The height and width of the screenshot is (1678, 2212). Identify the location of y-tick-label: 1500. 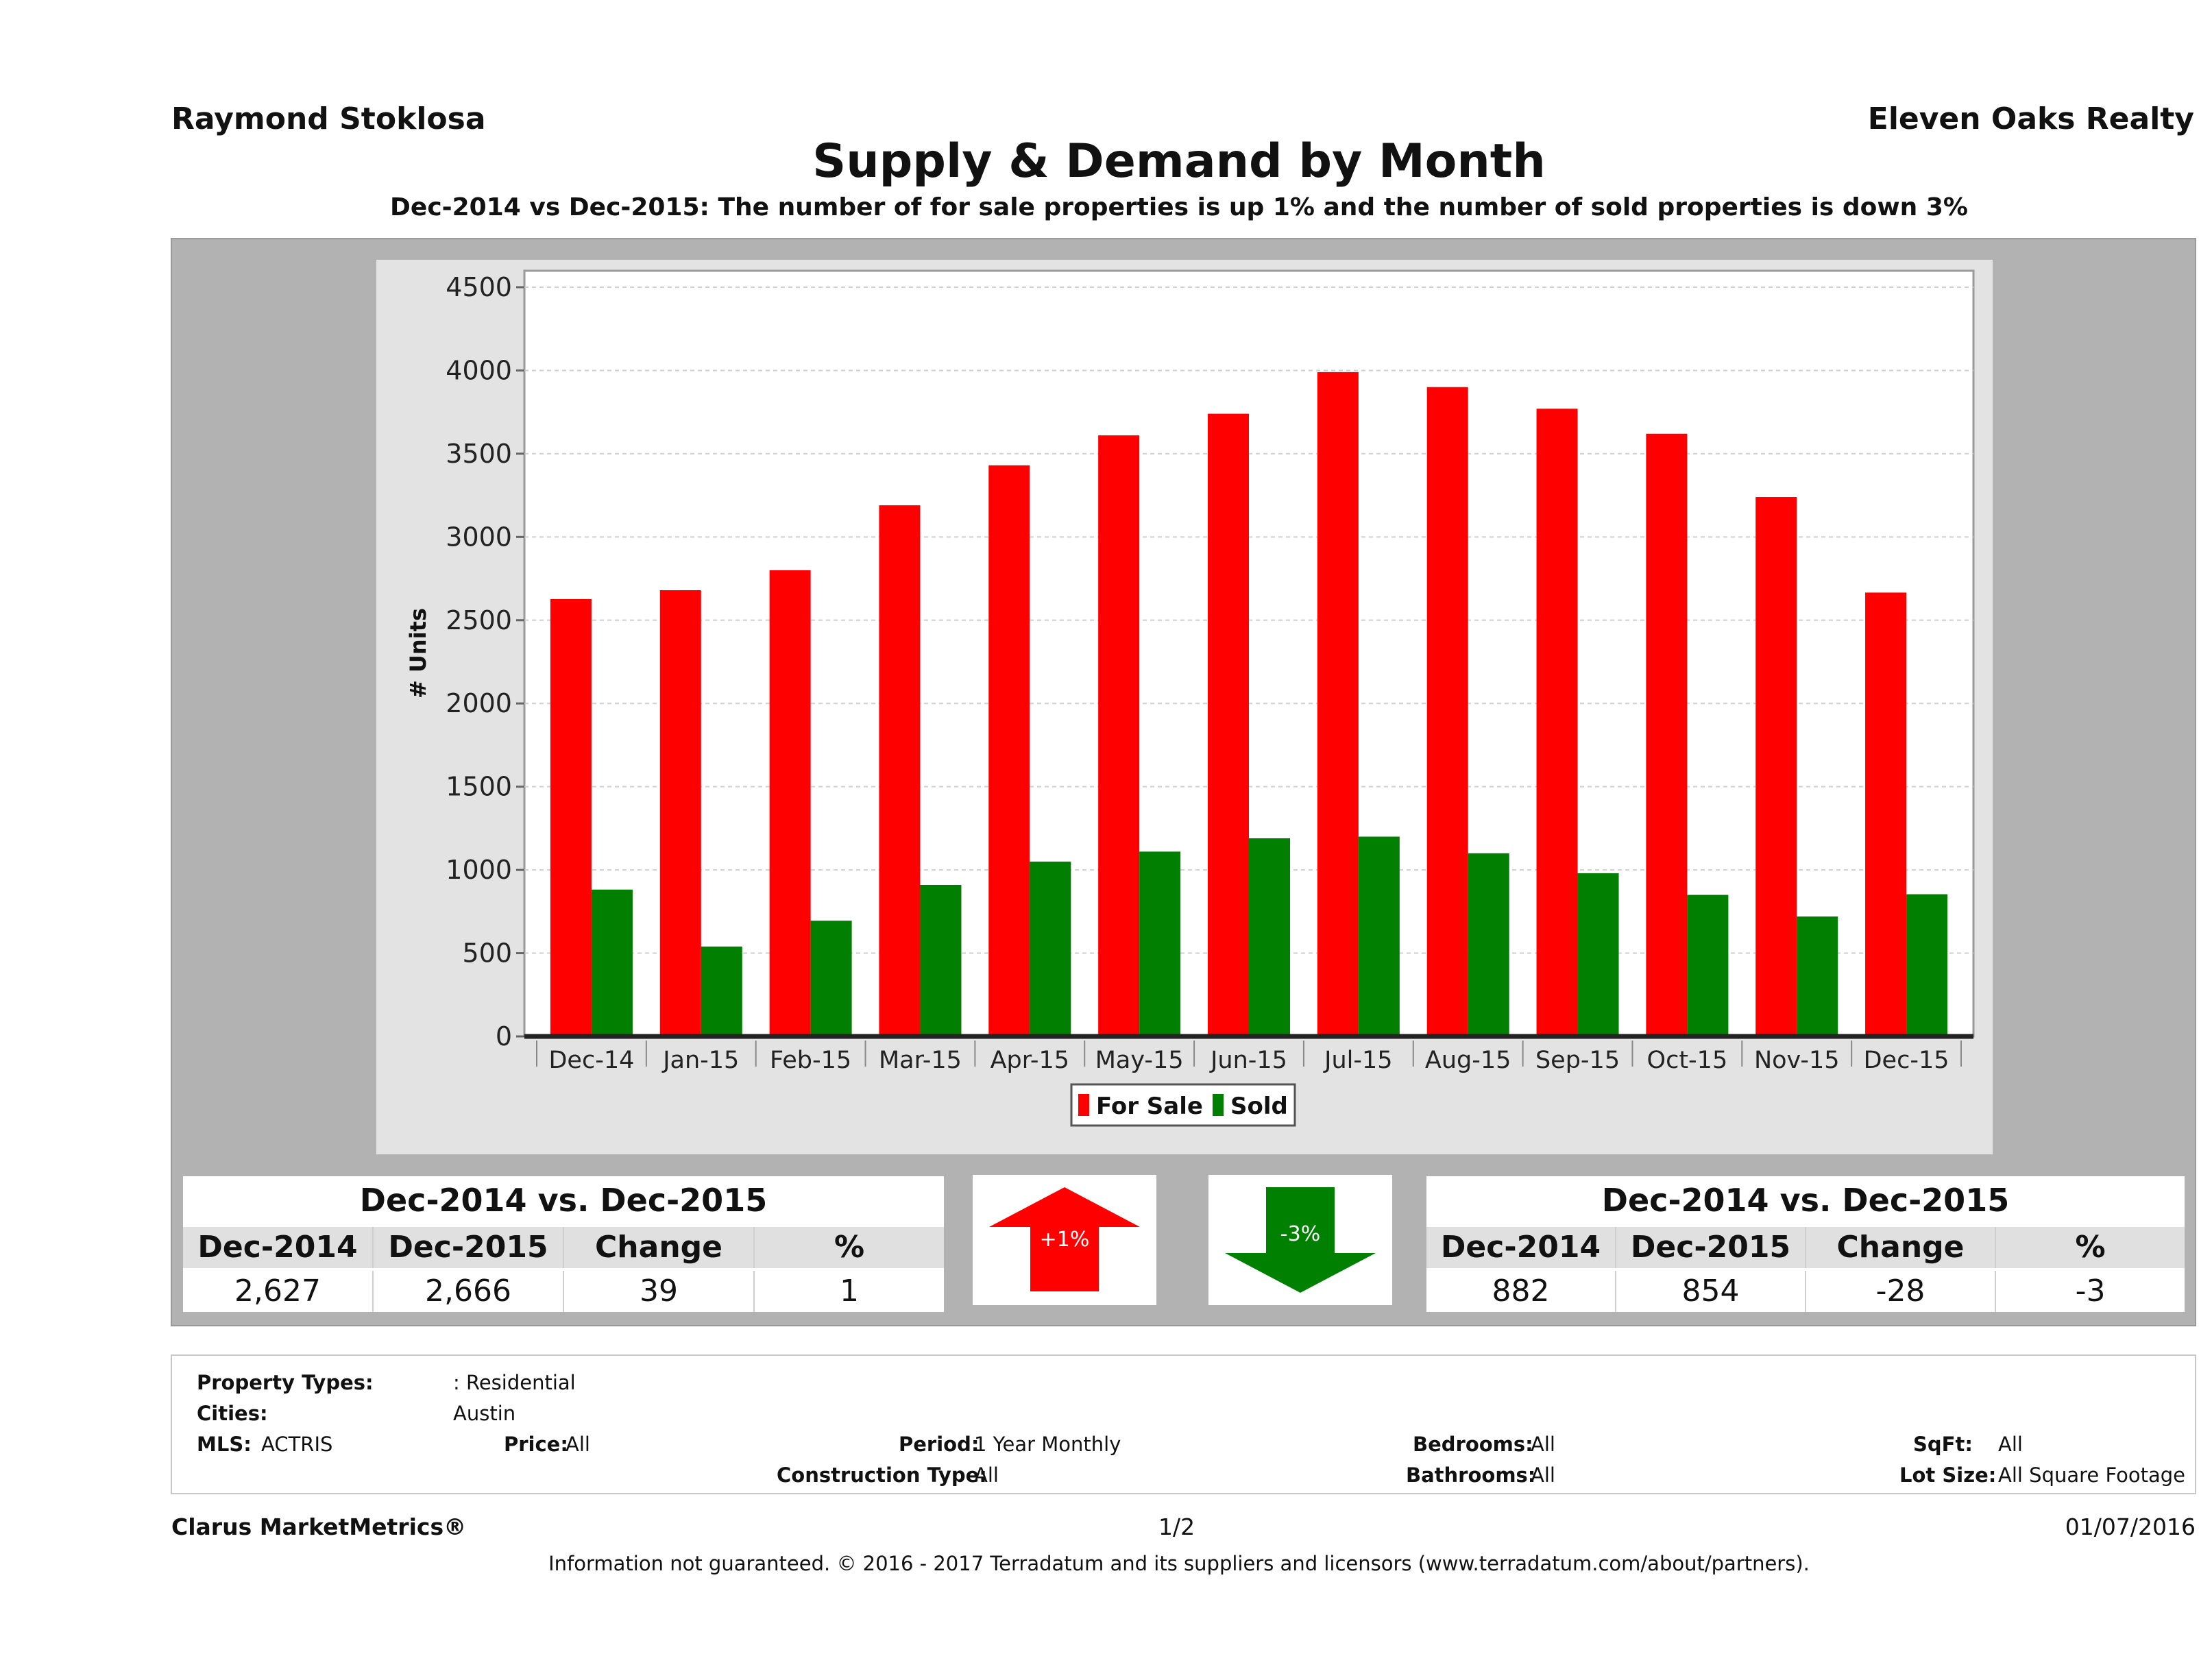
(479, 787).